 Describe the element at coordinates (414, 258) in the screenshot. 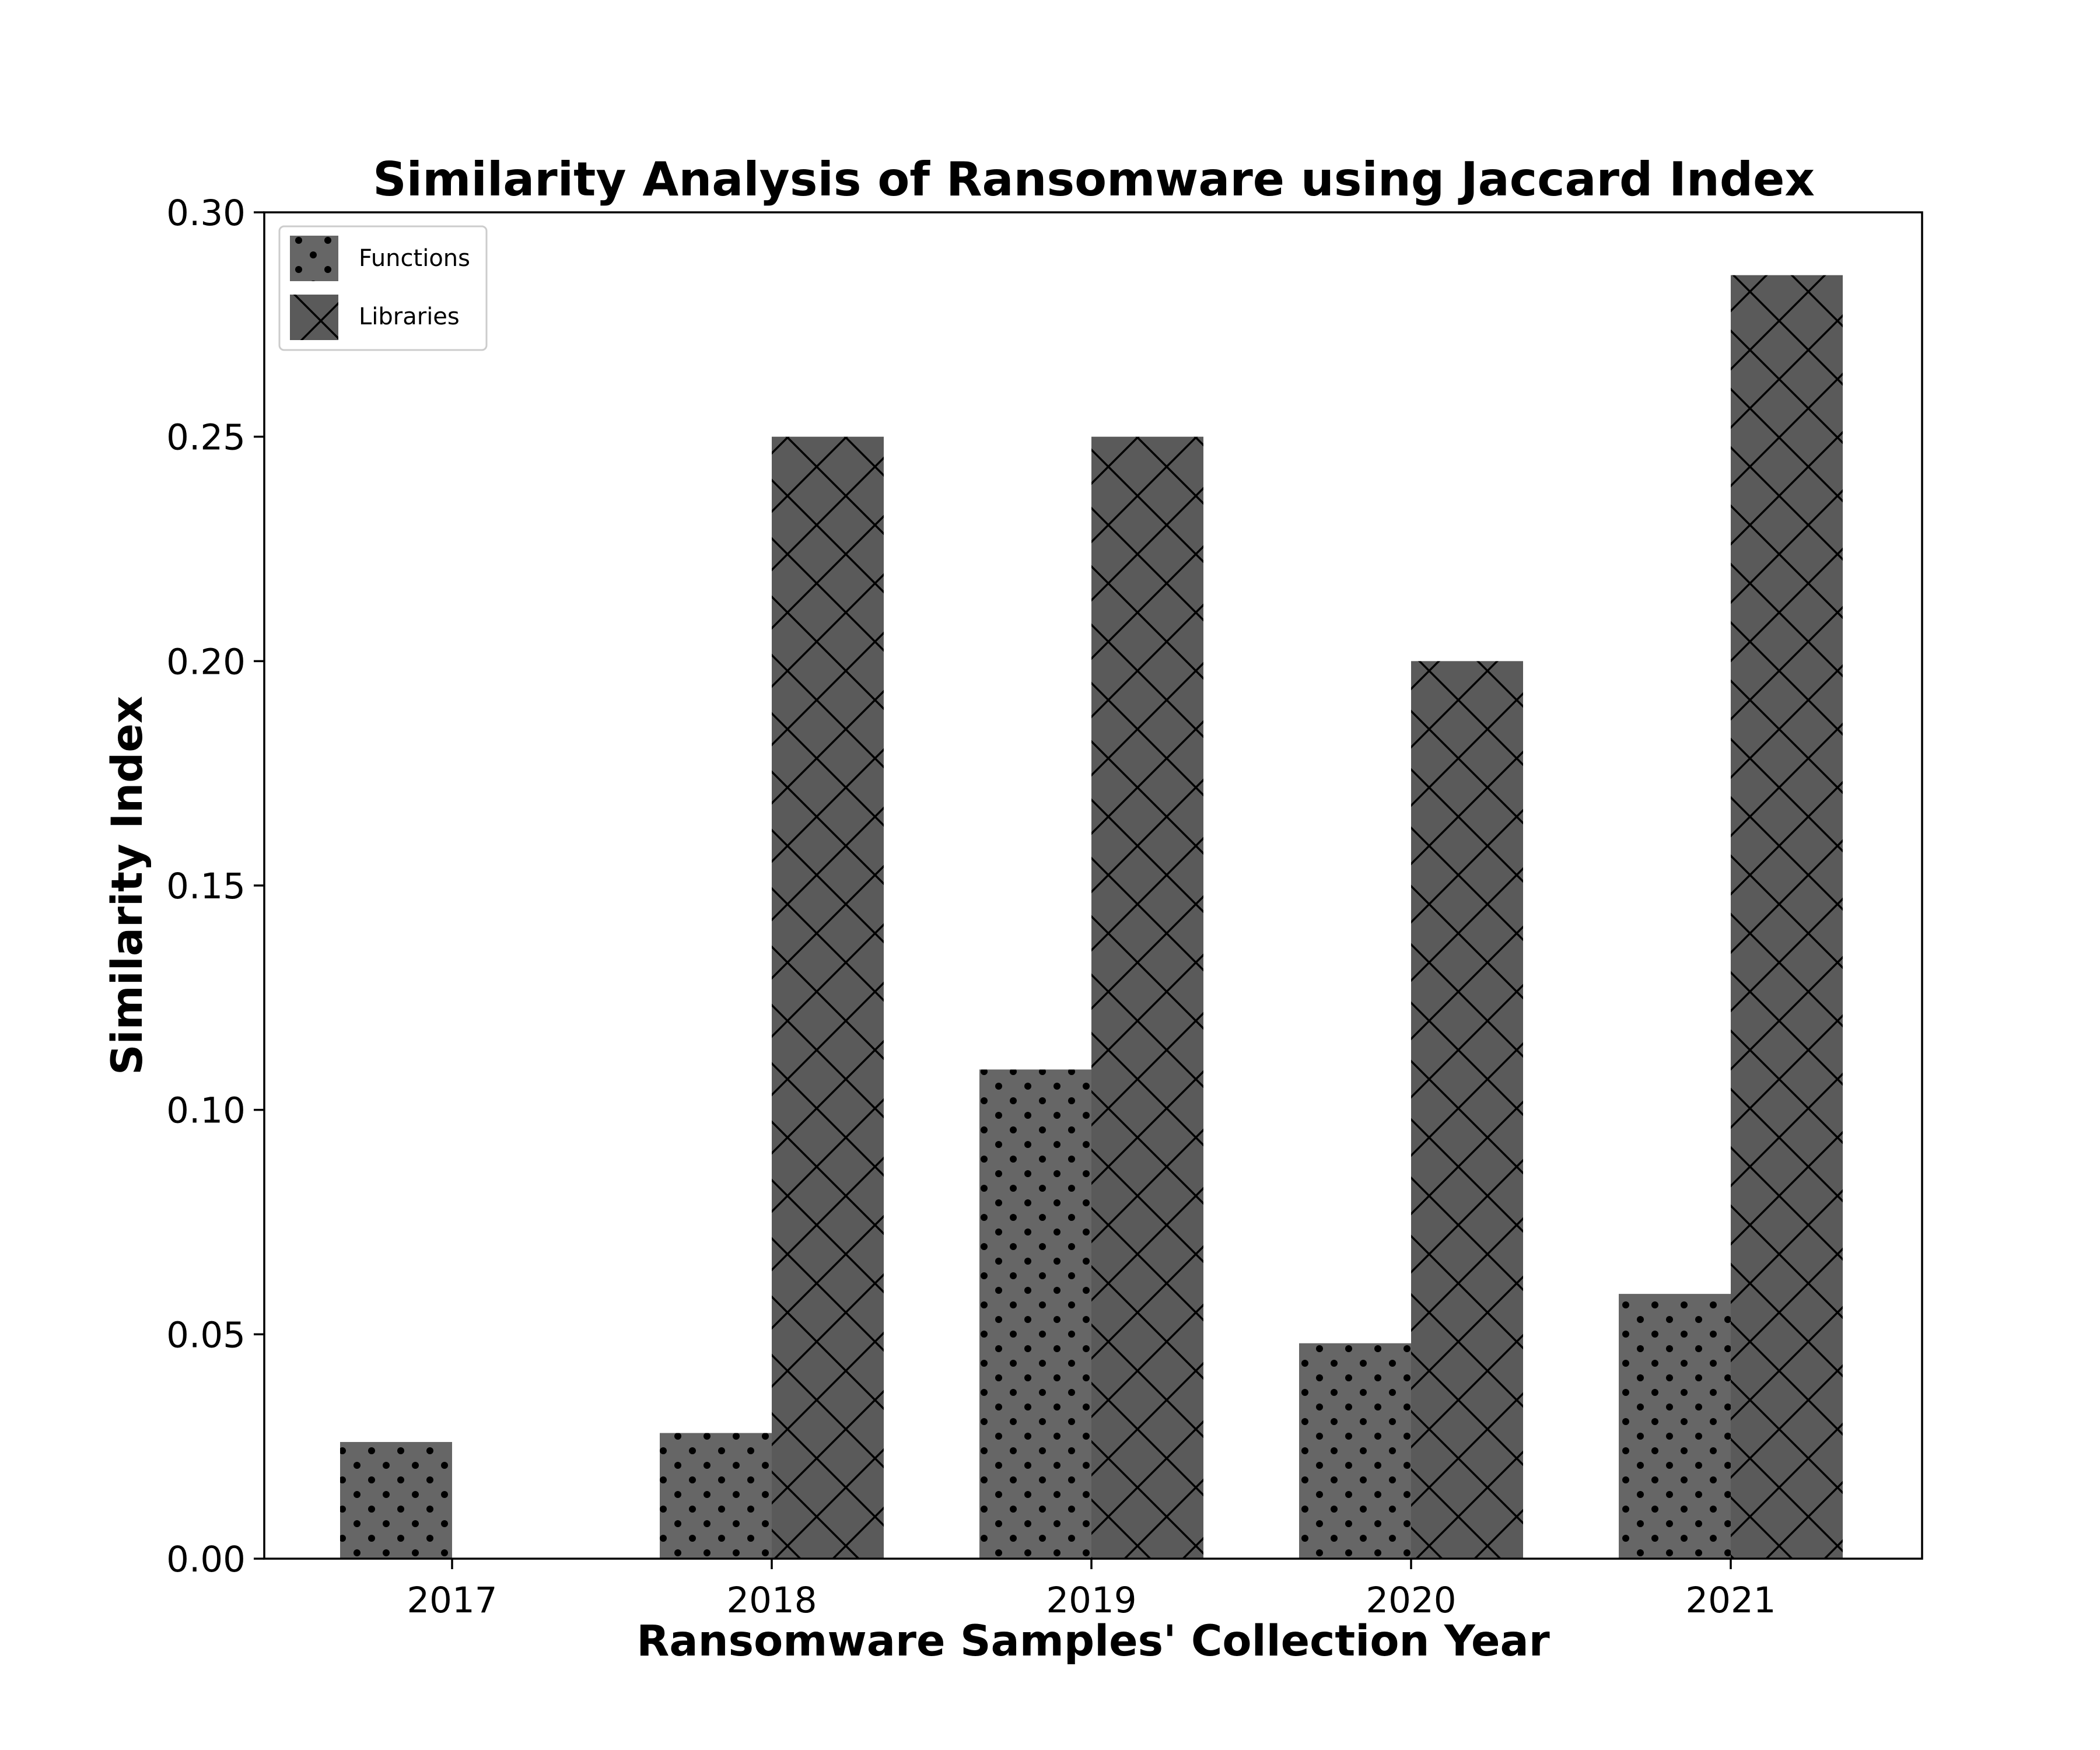

I see `legend-label-functions: Functions` at that location.